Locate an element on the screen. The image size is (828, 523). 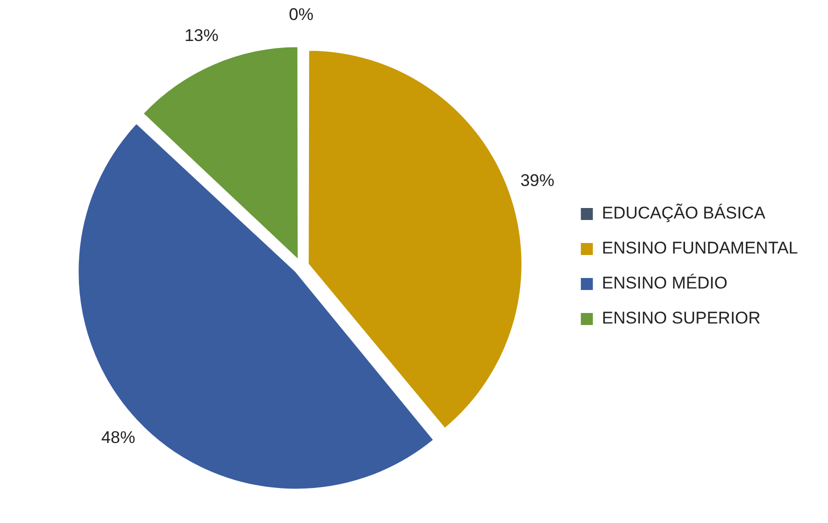
text: 0% is located at coordinates (301, 14).